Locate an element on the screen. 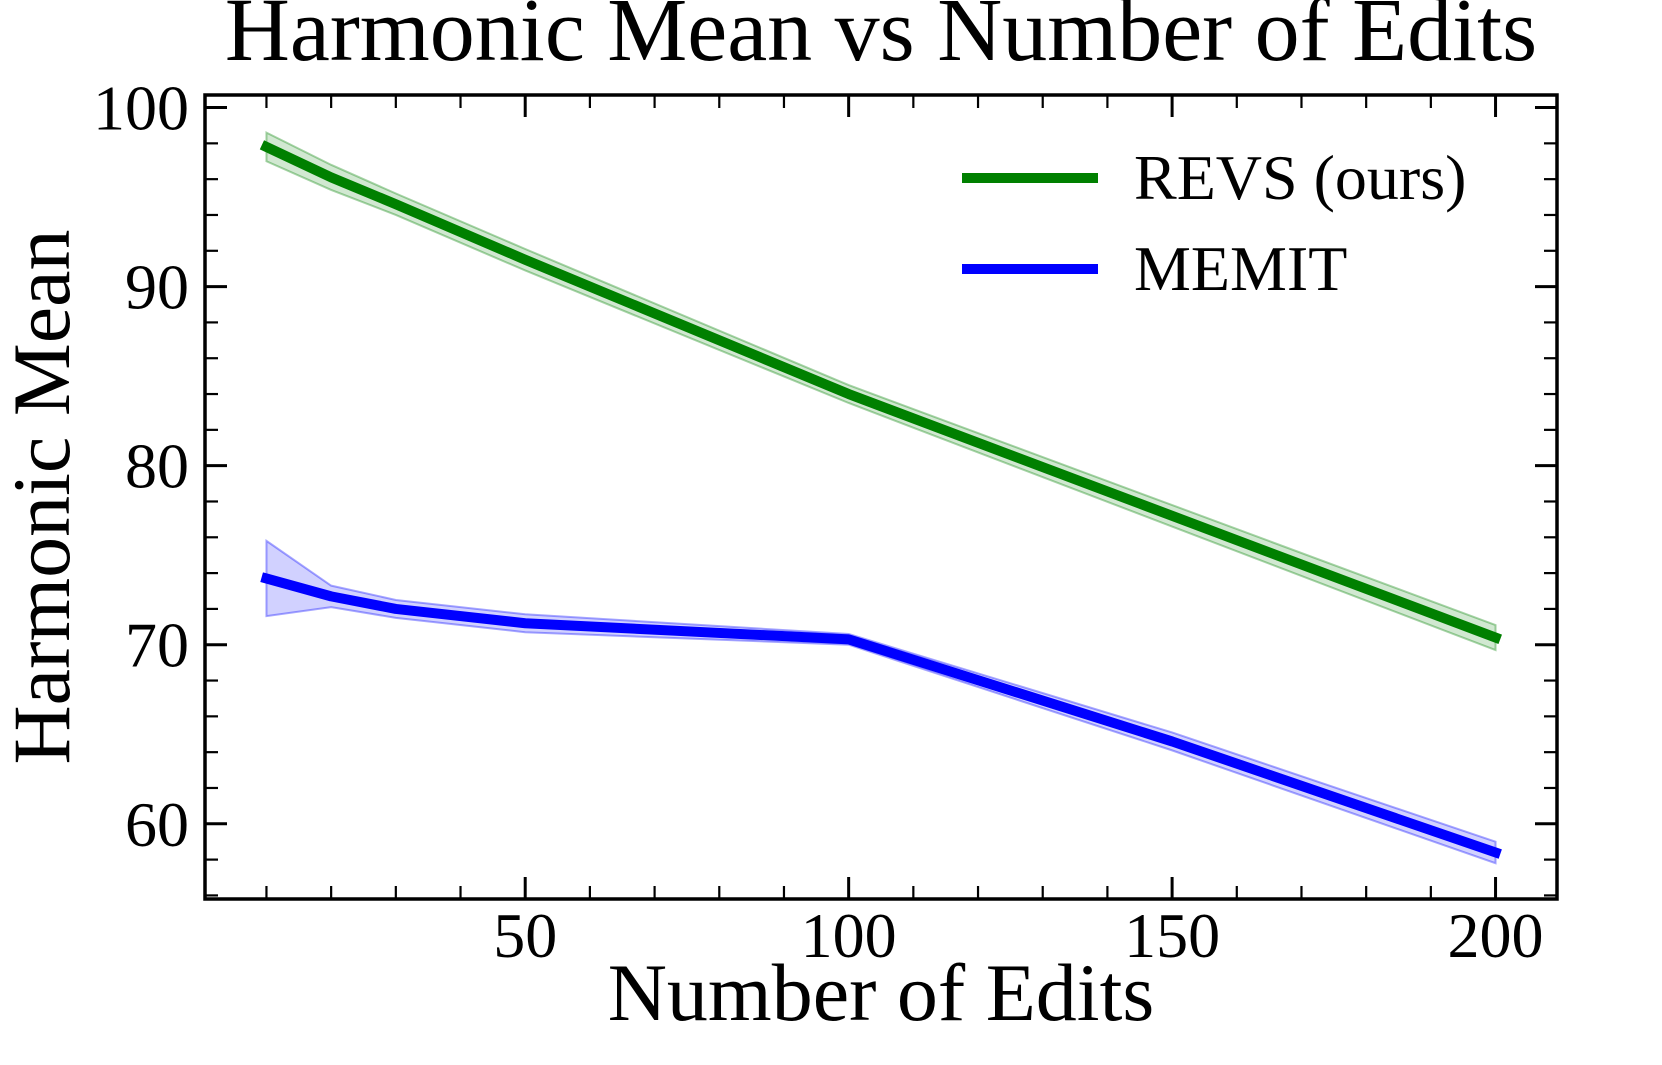  x-tick-label: 100 is located at coordinates (849, 935).